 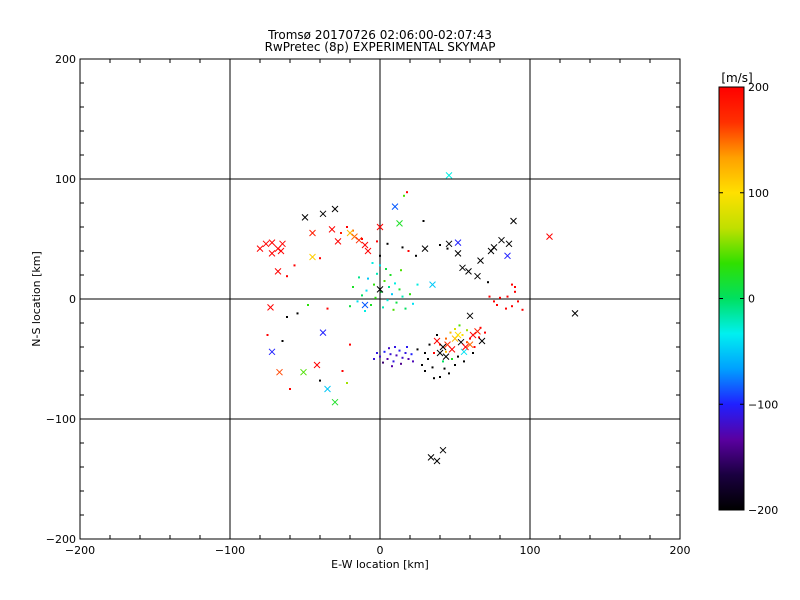 What do you see at coordinates (65, 59) in the screenshot?
I see `y-tick-label: 200` at bounding box center [65, 59].